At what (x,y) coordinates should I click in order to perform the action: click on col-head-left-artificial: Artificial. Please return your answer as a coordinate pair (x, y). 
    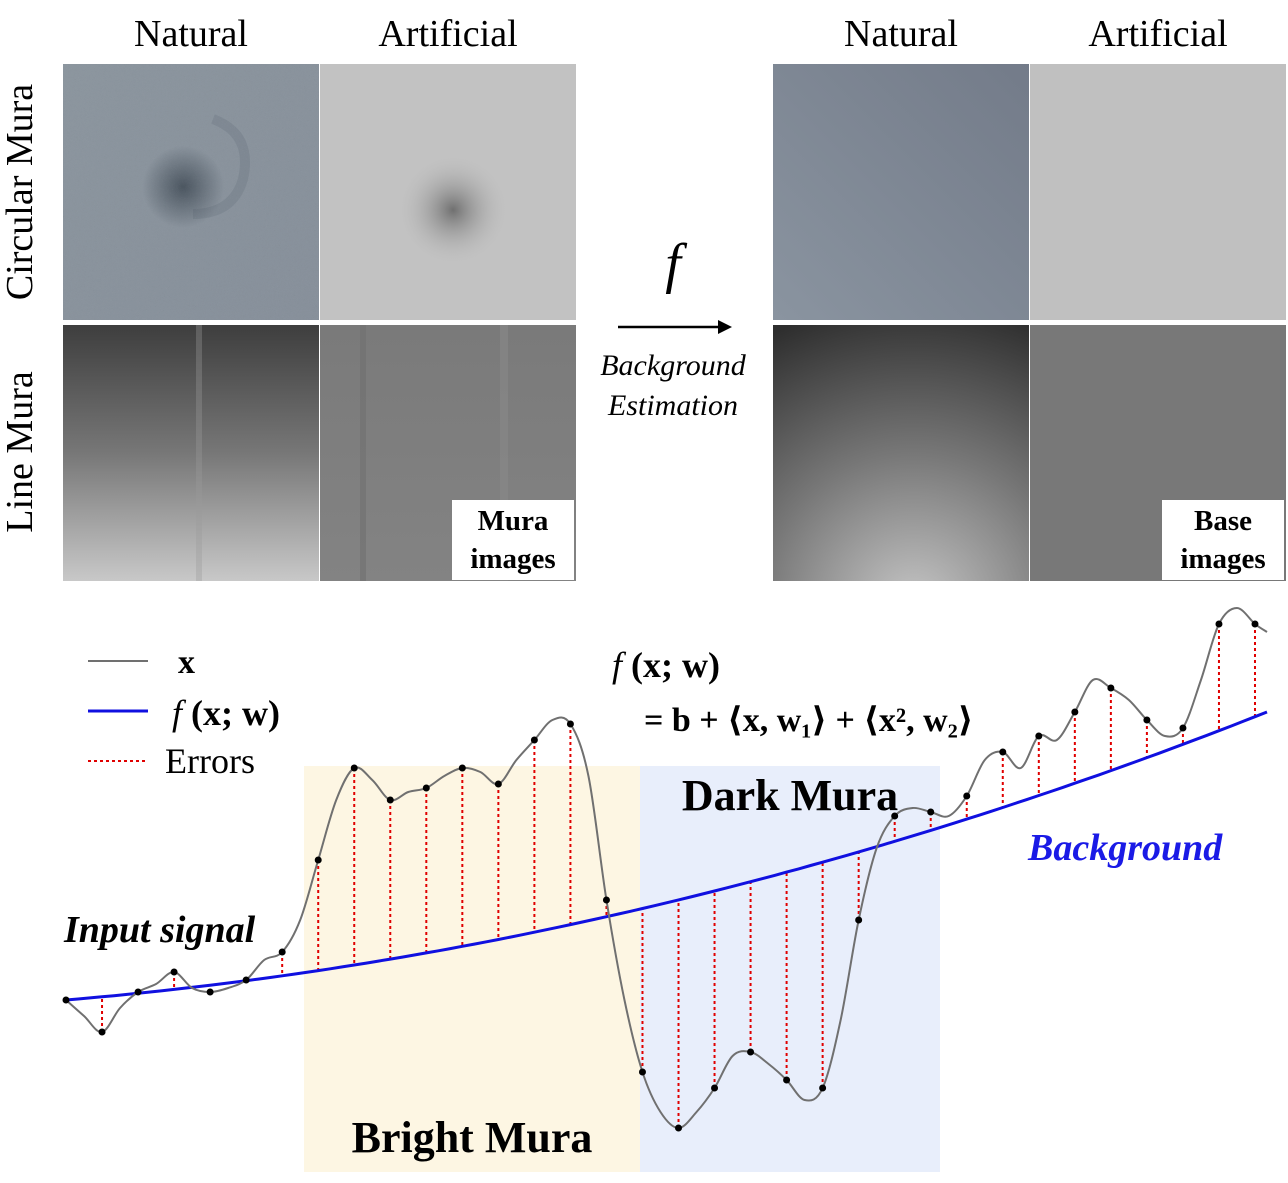
    Looking at the image, I should click on (448, 34).